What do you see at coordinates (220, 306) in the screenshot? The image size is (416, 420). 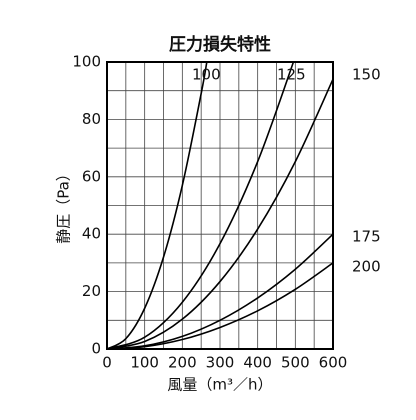 I see `curve` at bounding box center [220, 306].